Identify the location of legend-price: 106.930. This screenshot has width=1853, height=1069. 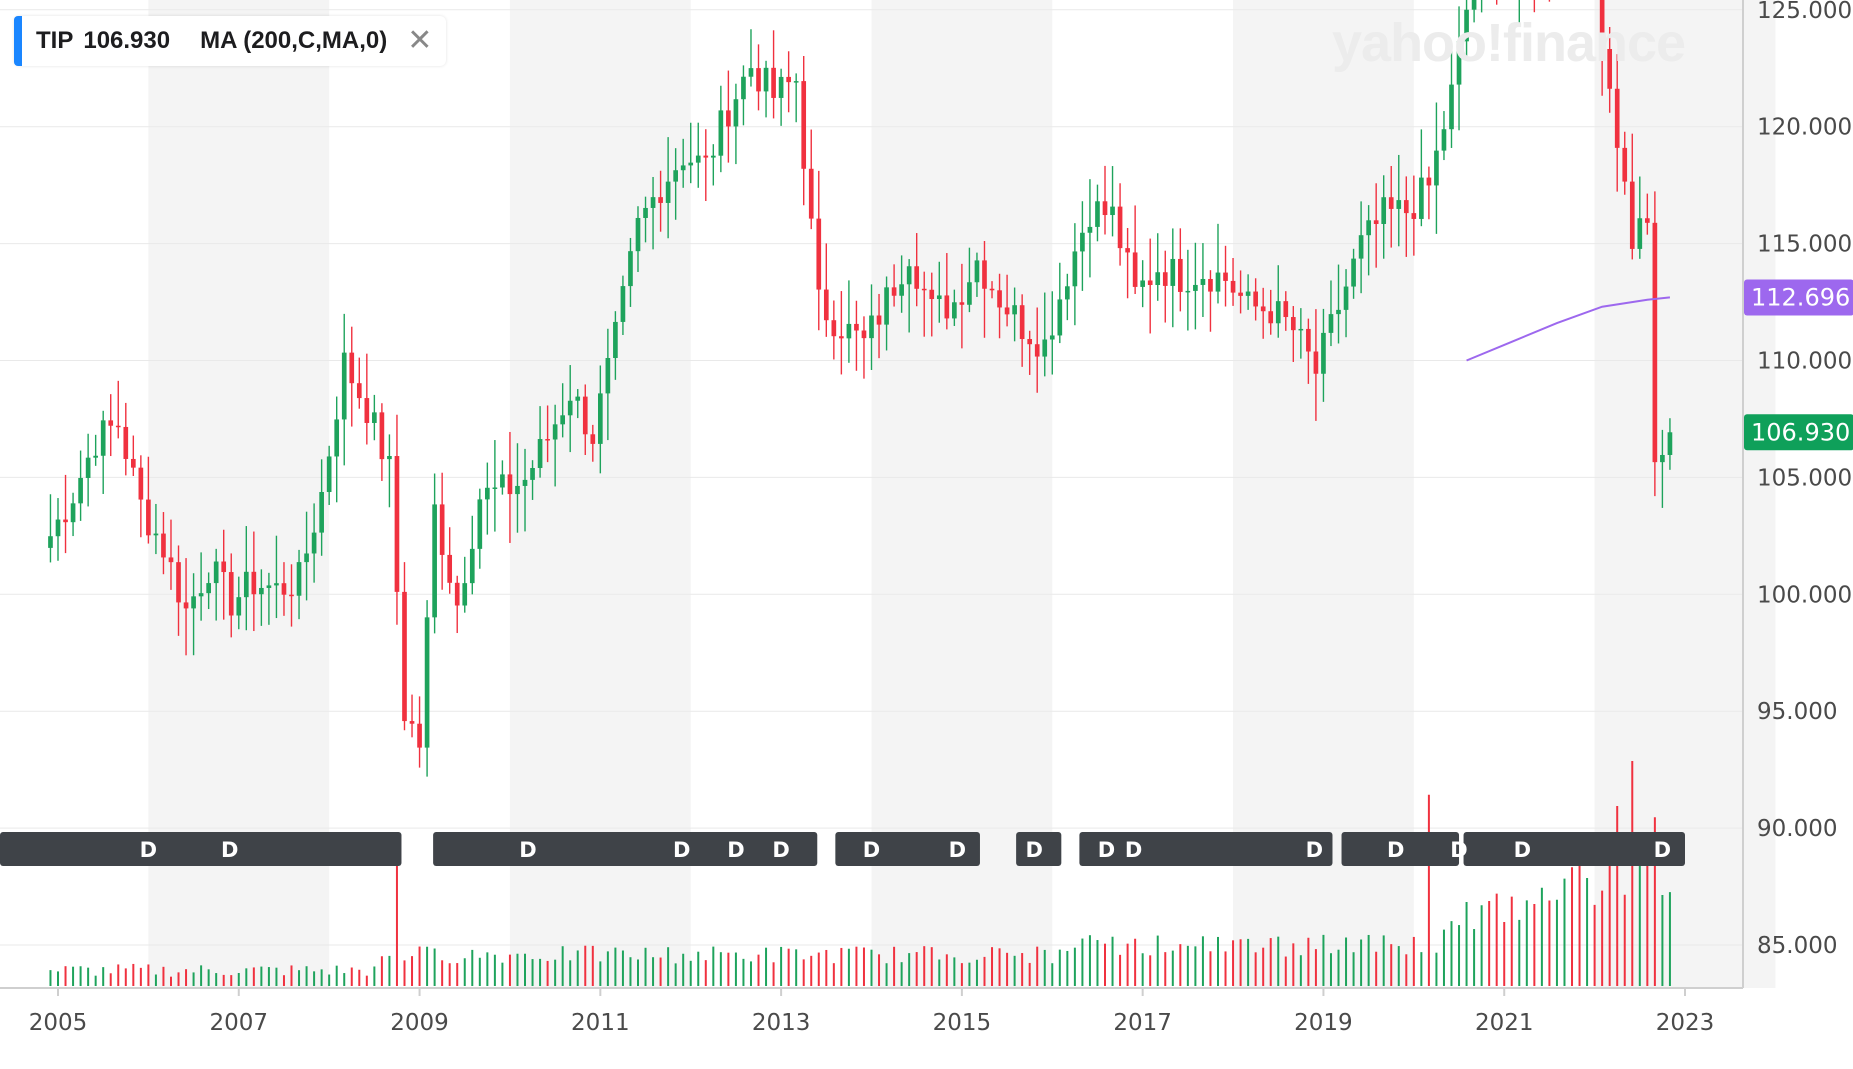
(127, 40).